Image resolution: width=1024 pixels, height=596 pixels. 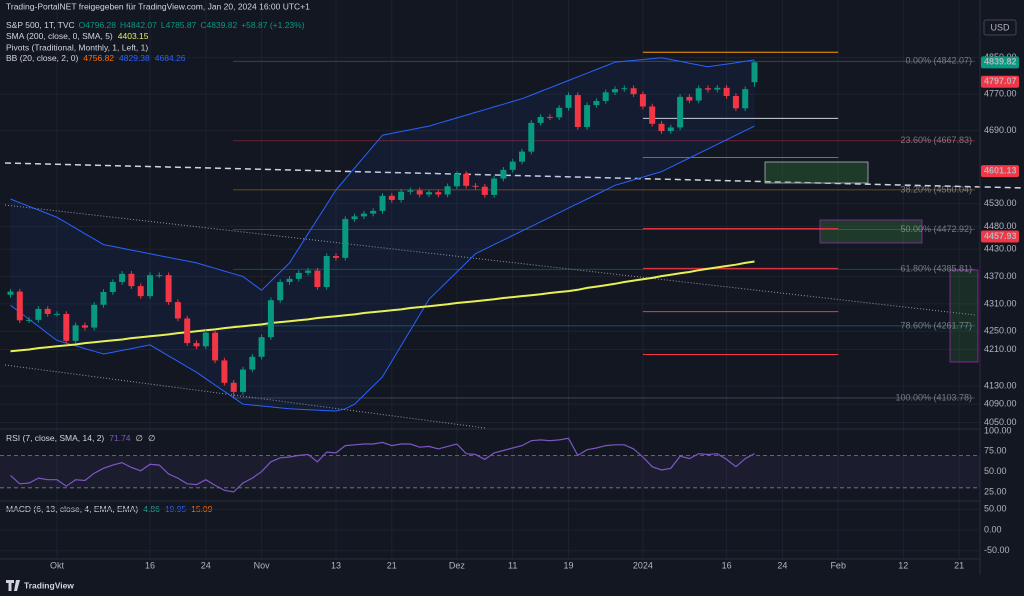 What do you see at coordinates (995, 509) in the screenshot?
I see `macd-tick-label: 50.00` at bounding box center [995, 509].